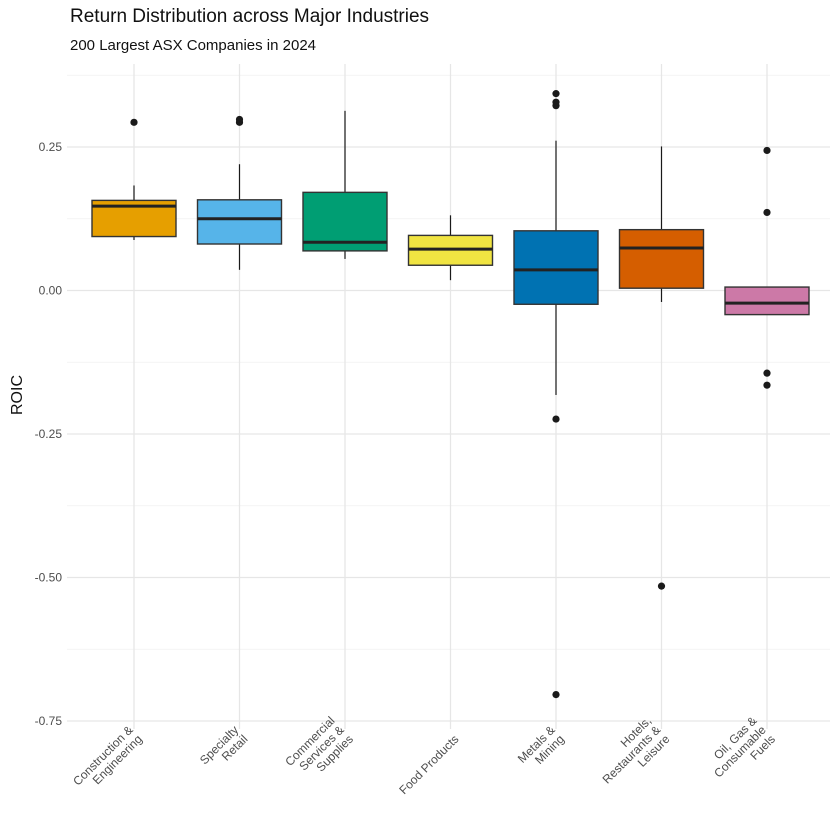 The height and width of the screenshot is (840, 840). What do you see at coordinates (49, 578) in the screenshot?
I see `y-tick-label: -0.50` at bounding box center [49, 578].